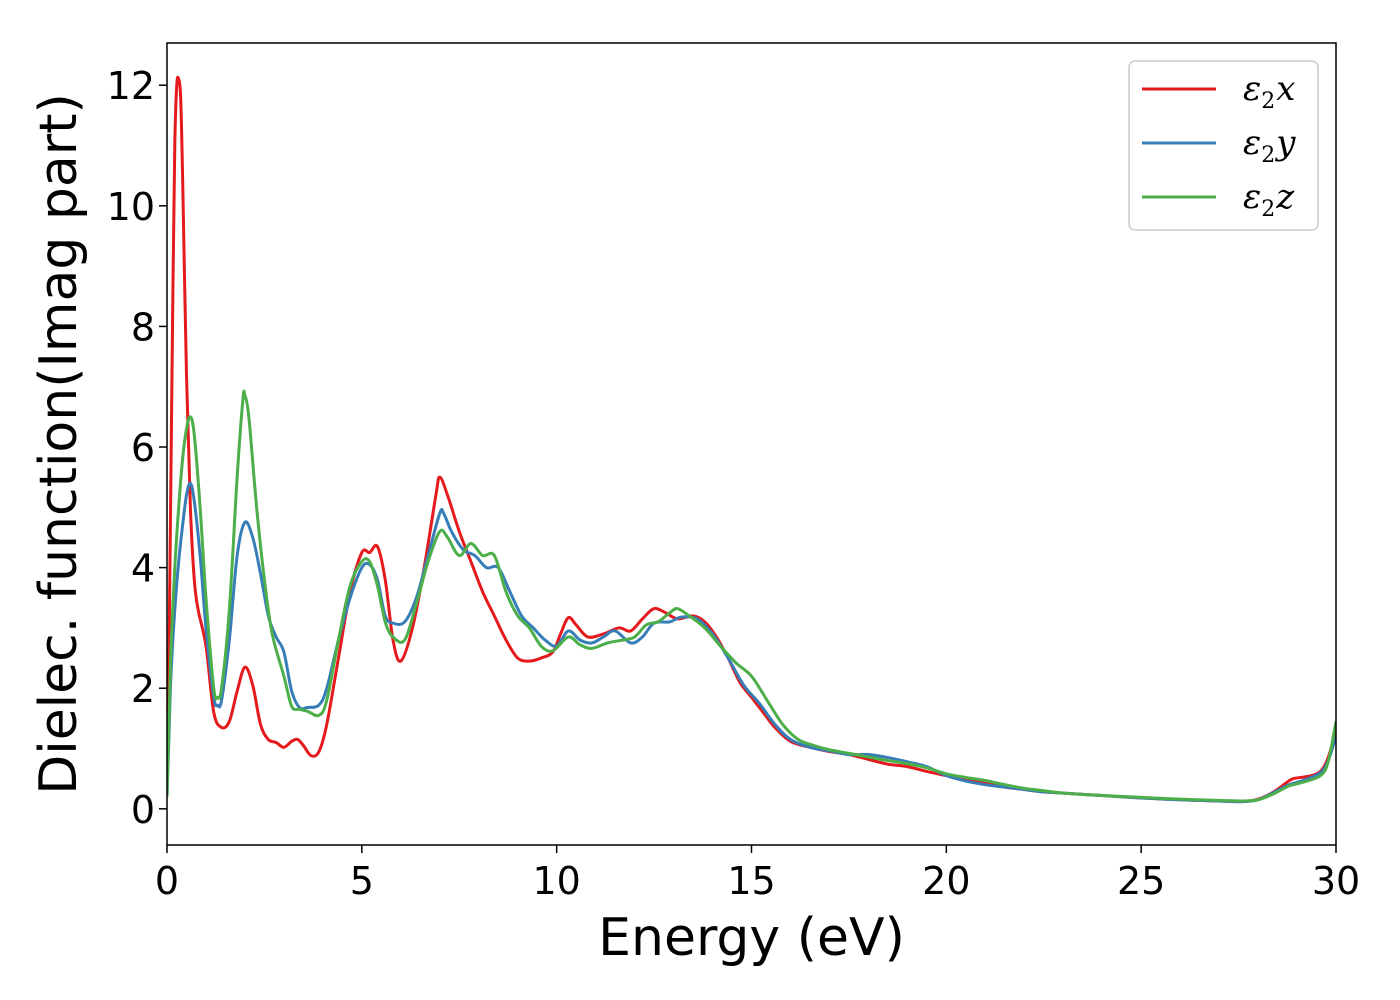  Describe the element at coordinates (143, 448) in the screenshot. I see `y-tick-label: 6` at that location.